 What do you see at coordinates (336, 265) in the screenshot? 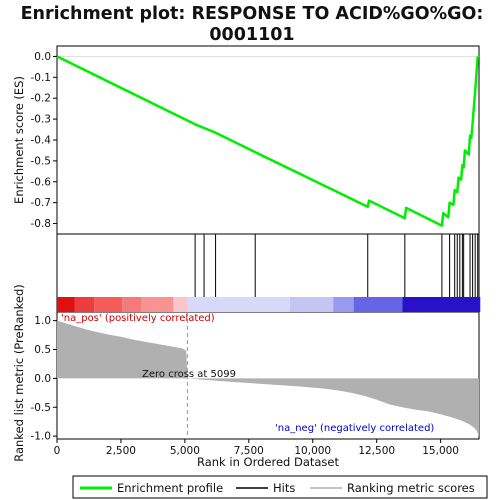
I see `hits-series` at bounding box center [336, 265].